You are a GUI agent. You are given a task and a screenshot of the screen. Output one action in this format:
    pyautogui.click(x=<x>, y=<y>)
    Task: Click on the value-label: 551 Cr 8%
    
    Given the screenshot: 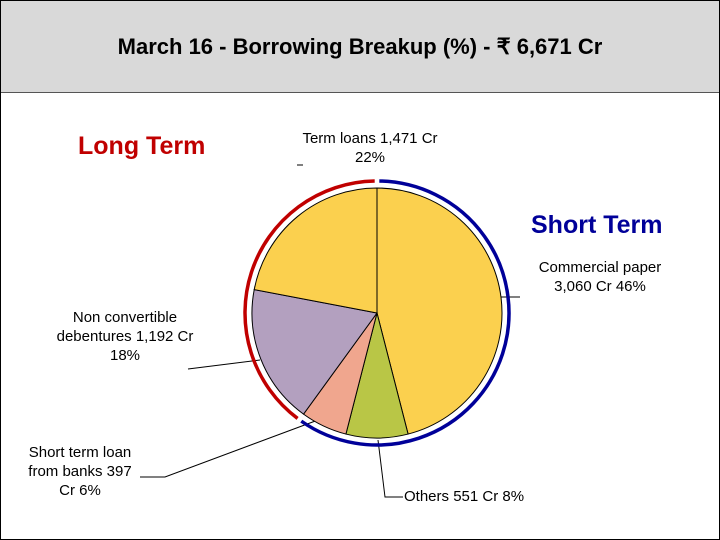 What is the action you would take?
    pyautogui.click(x=489, y=496)
    